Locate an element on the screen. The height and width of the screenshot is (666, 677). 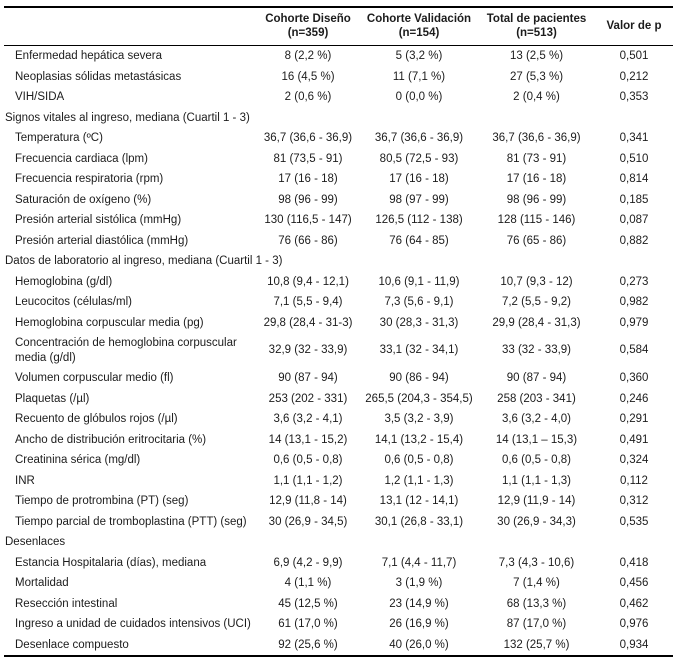
section-header-row: Desenlaces is located at coordinates (338, 542).